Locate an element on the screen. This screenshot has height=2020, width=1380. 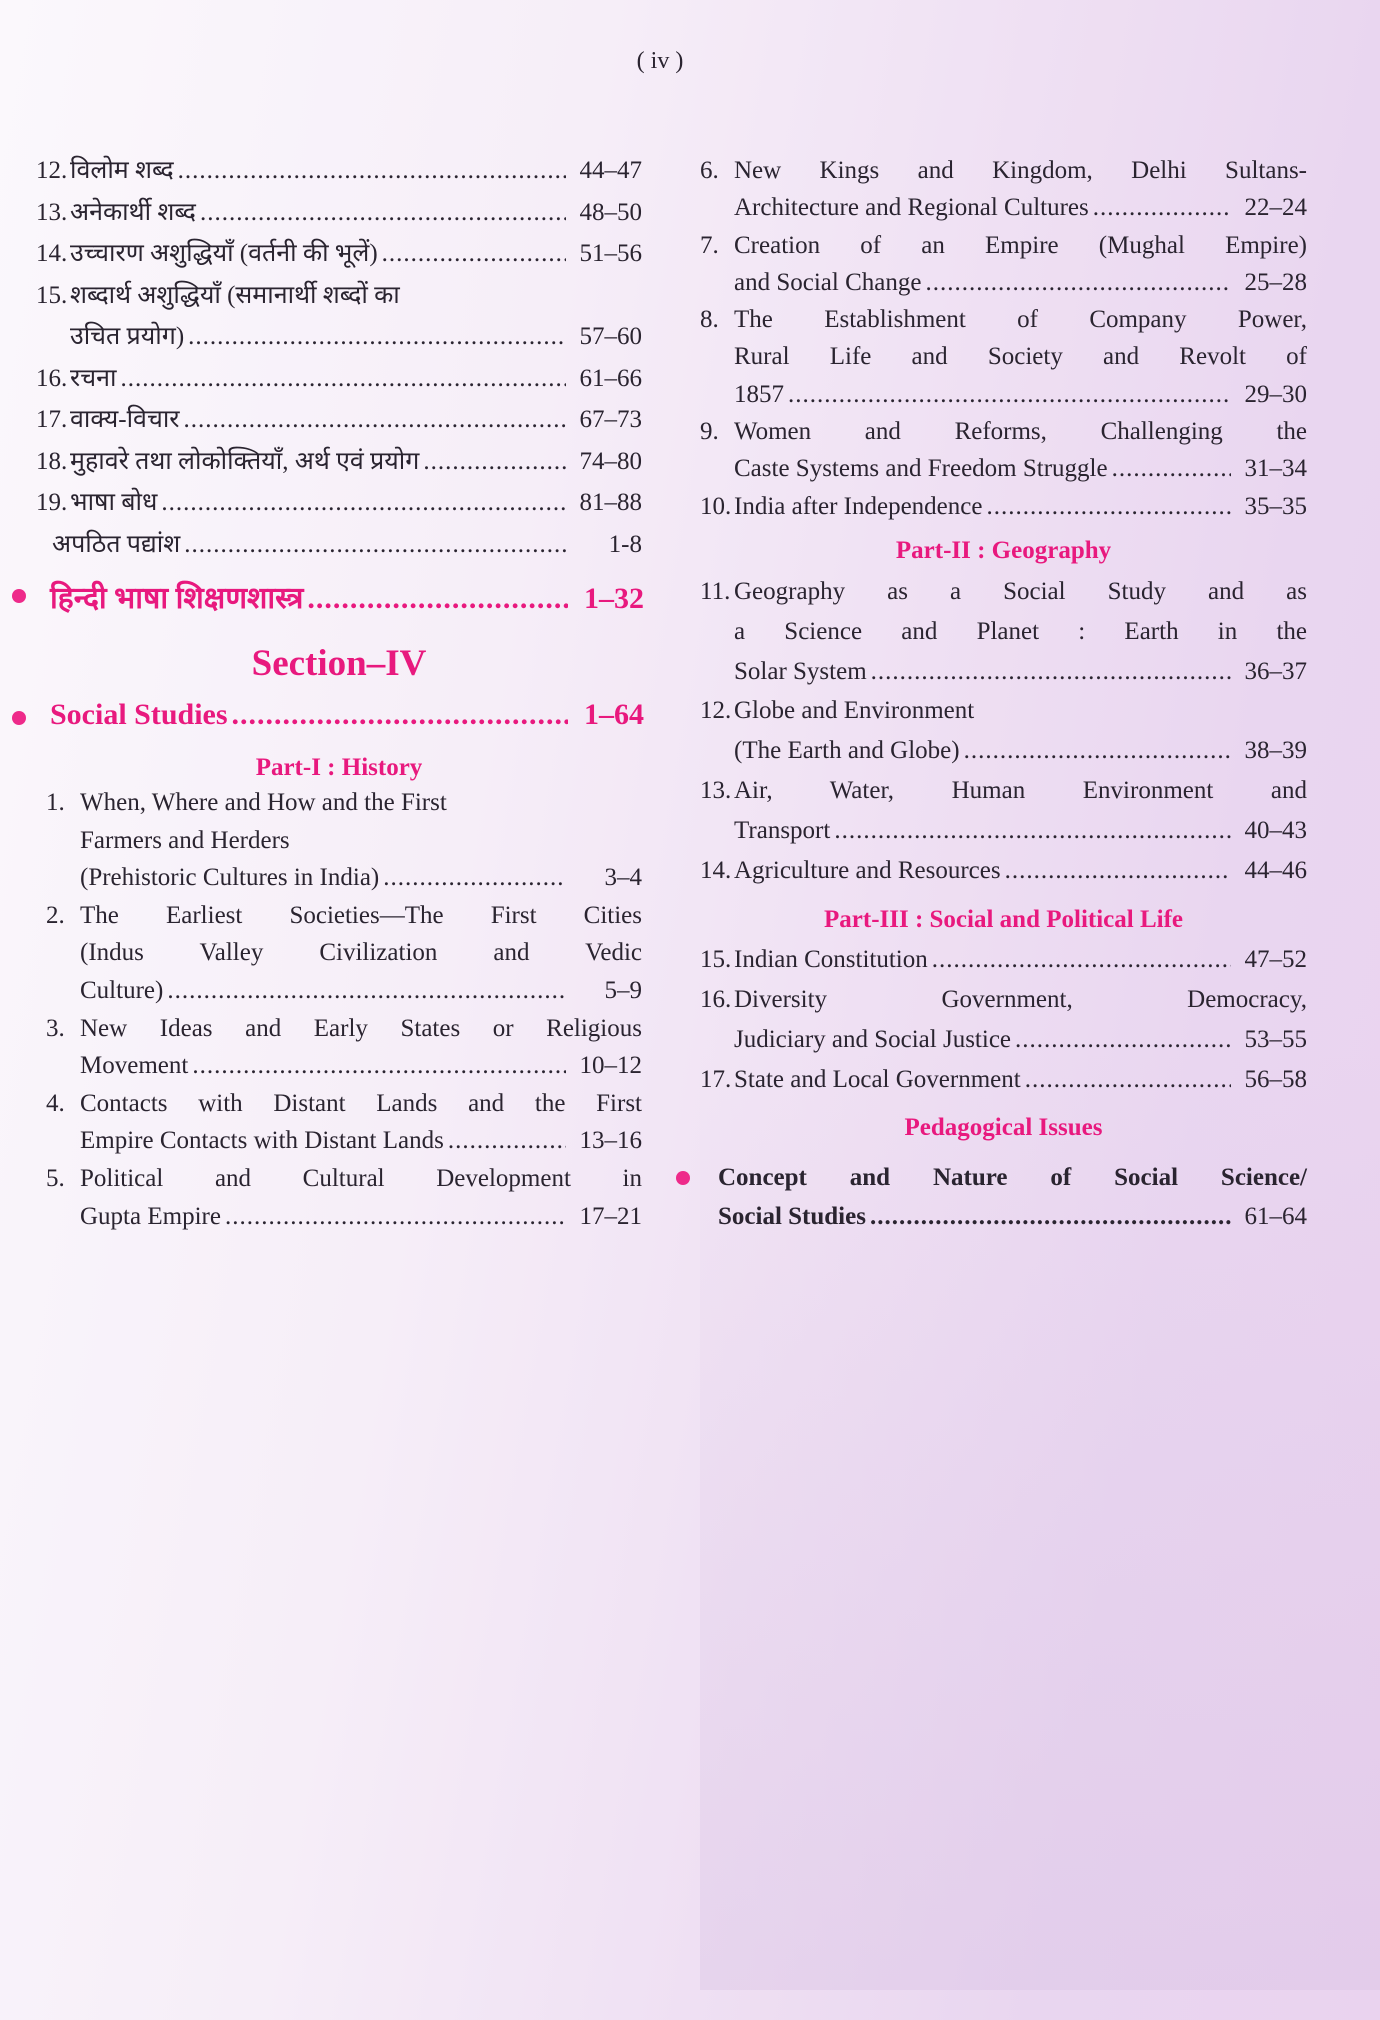
page-range: 47–52 is located at coordinates (1276, 959).